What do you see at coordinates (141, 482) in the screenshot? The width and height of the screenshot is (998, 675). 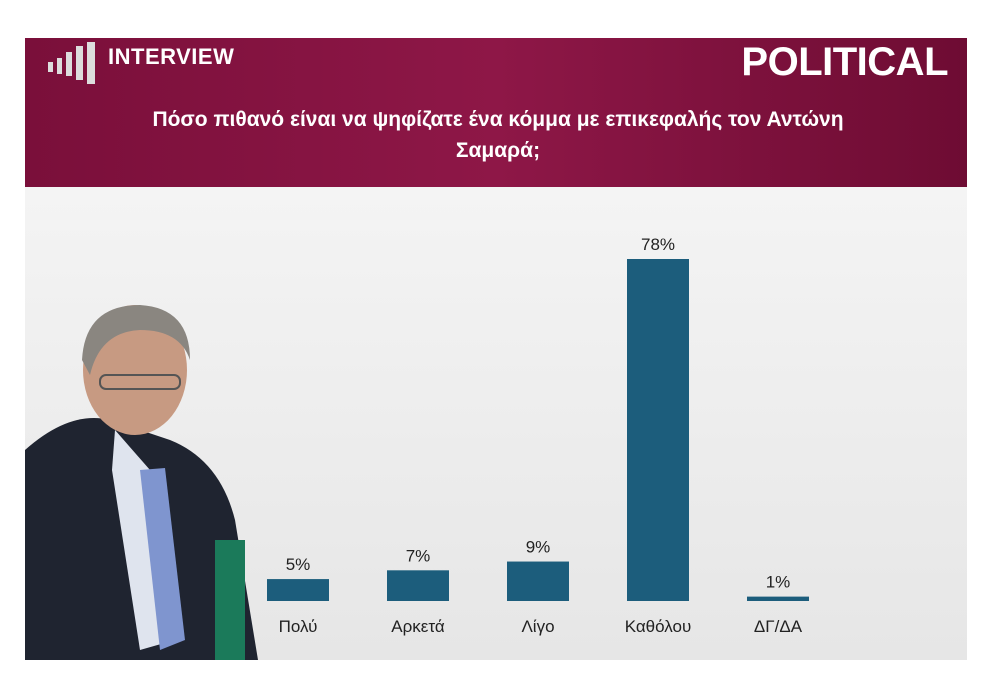 I see `person-photo` at bounding box center [141, 482].